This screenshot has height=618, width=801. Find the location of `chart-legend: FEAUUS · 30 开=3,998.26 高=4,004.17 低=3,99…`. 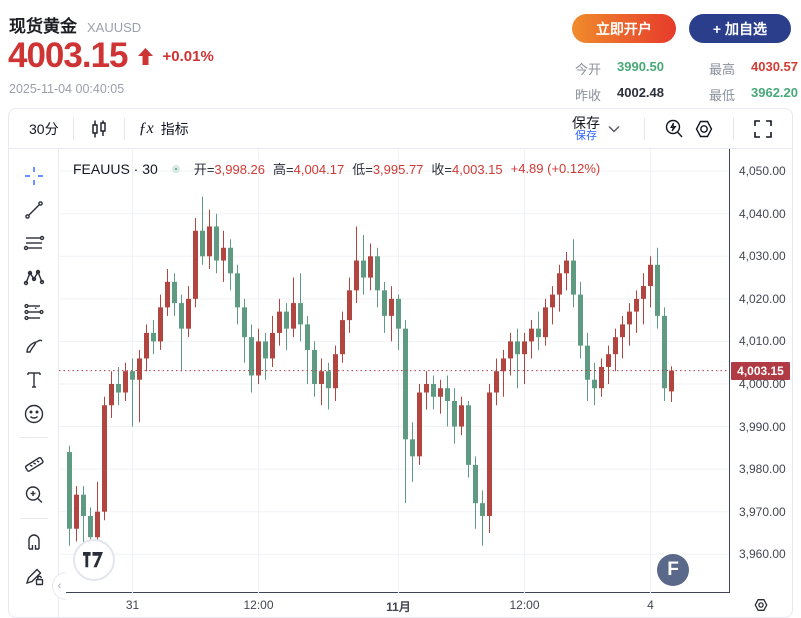

chart-legend: FEAUUS · 30 开=3,998.26 高=4,004.17 低=3,99… is located at coordinates (337, 169).